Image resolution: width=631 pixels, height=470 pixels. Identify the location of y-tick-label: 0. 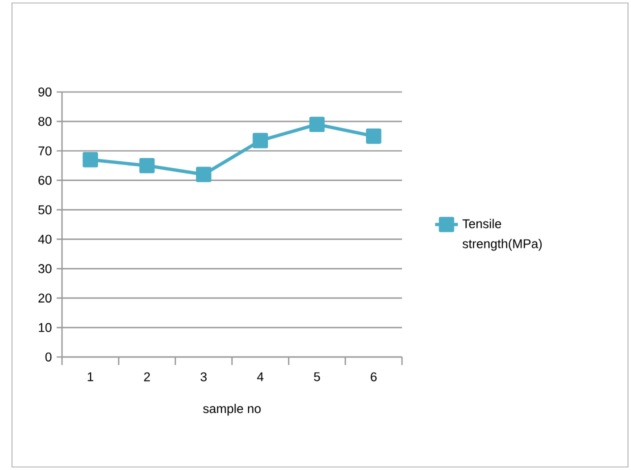
(48, 357).